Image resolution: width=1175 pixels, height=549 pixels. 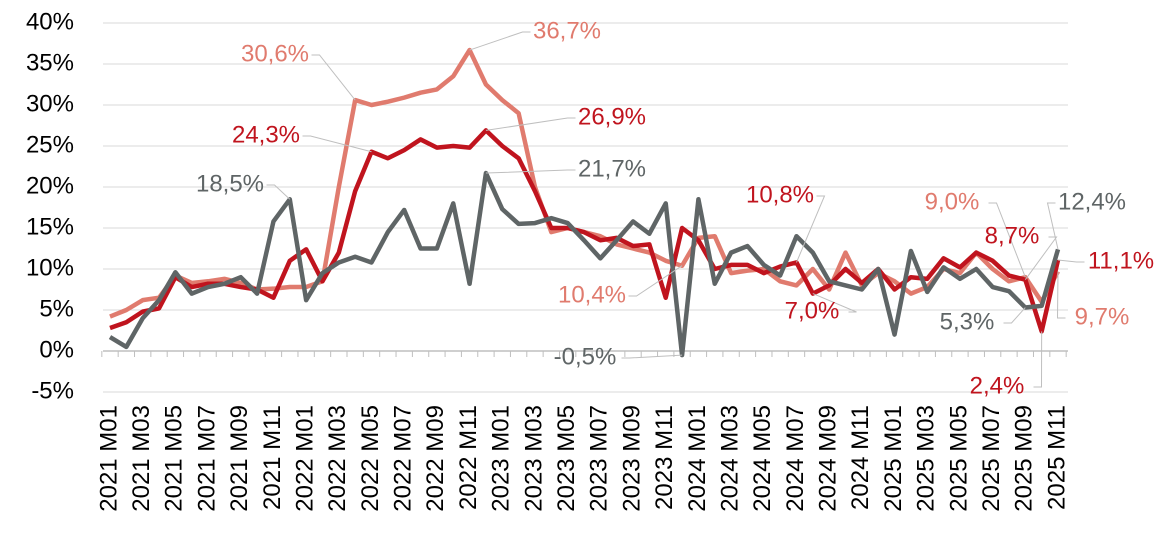 What do you see at coordinates (370, 458) in the screenshot?
I see `x-tick-label: 2022 M05` at bounding box center [370, 458].